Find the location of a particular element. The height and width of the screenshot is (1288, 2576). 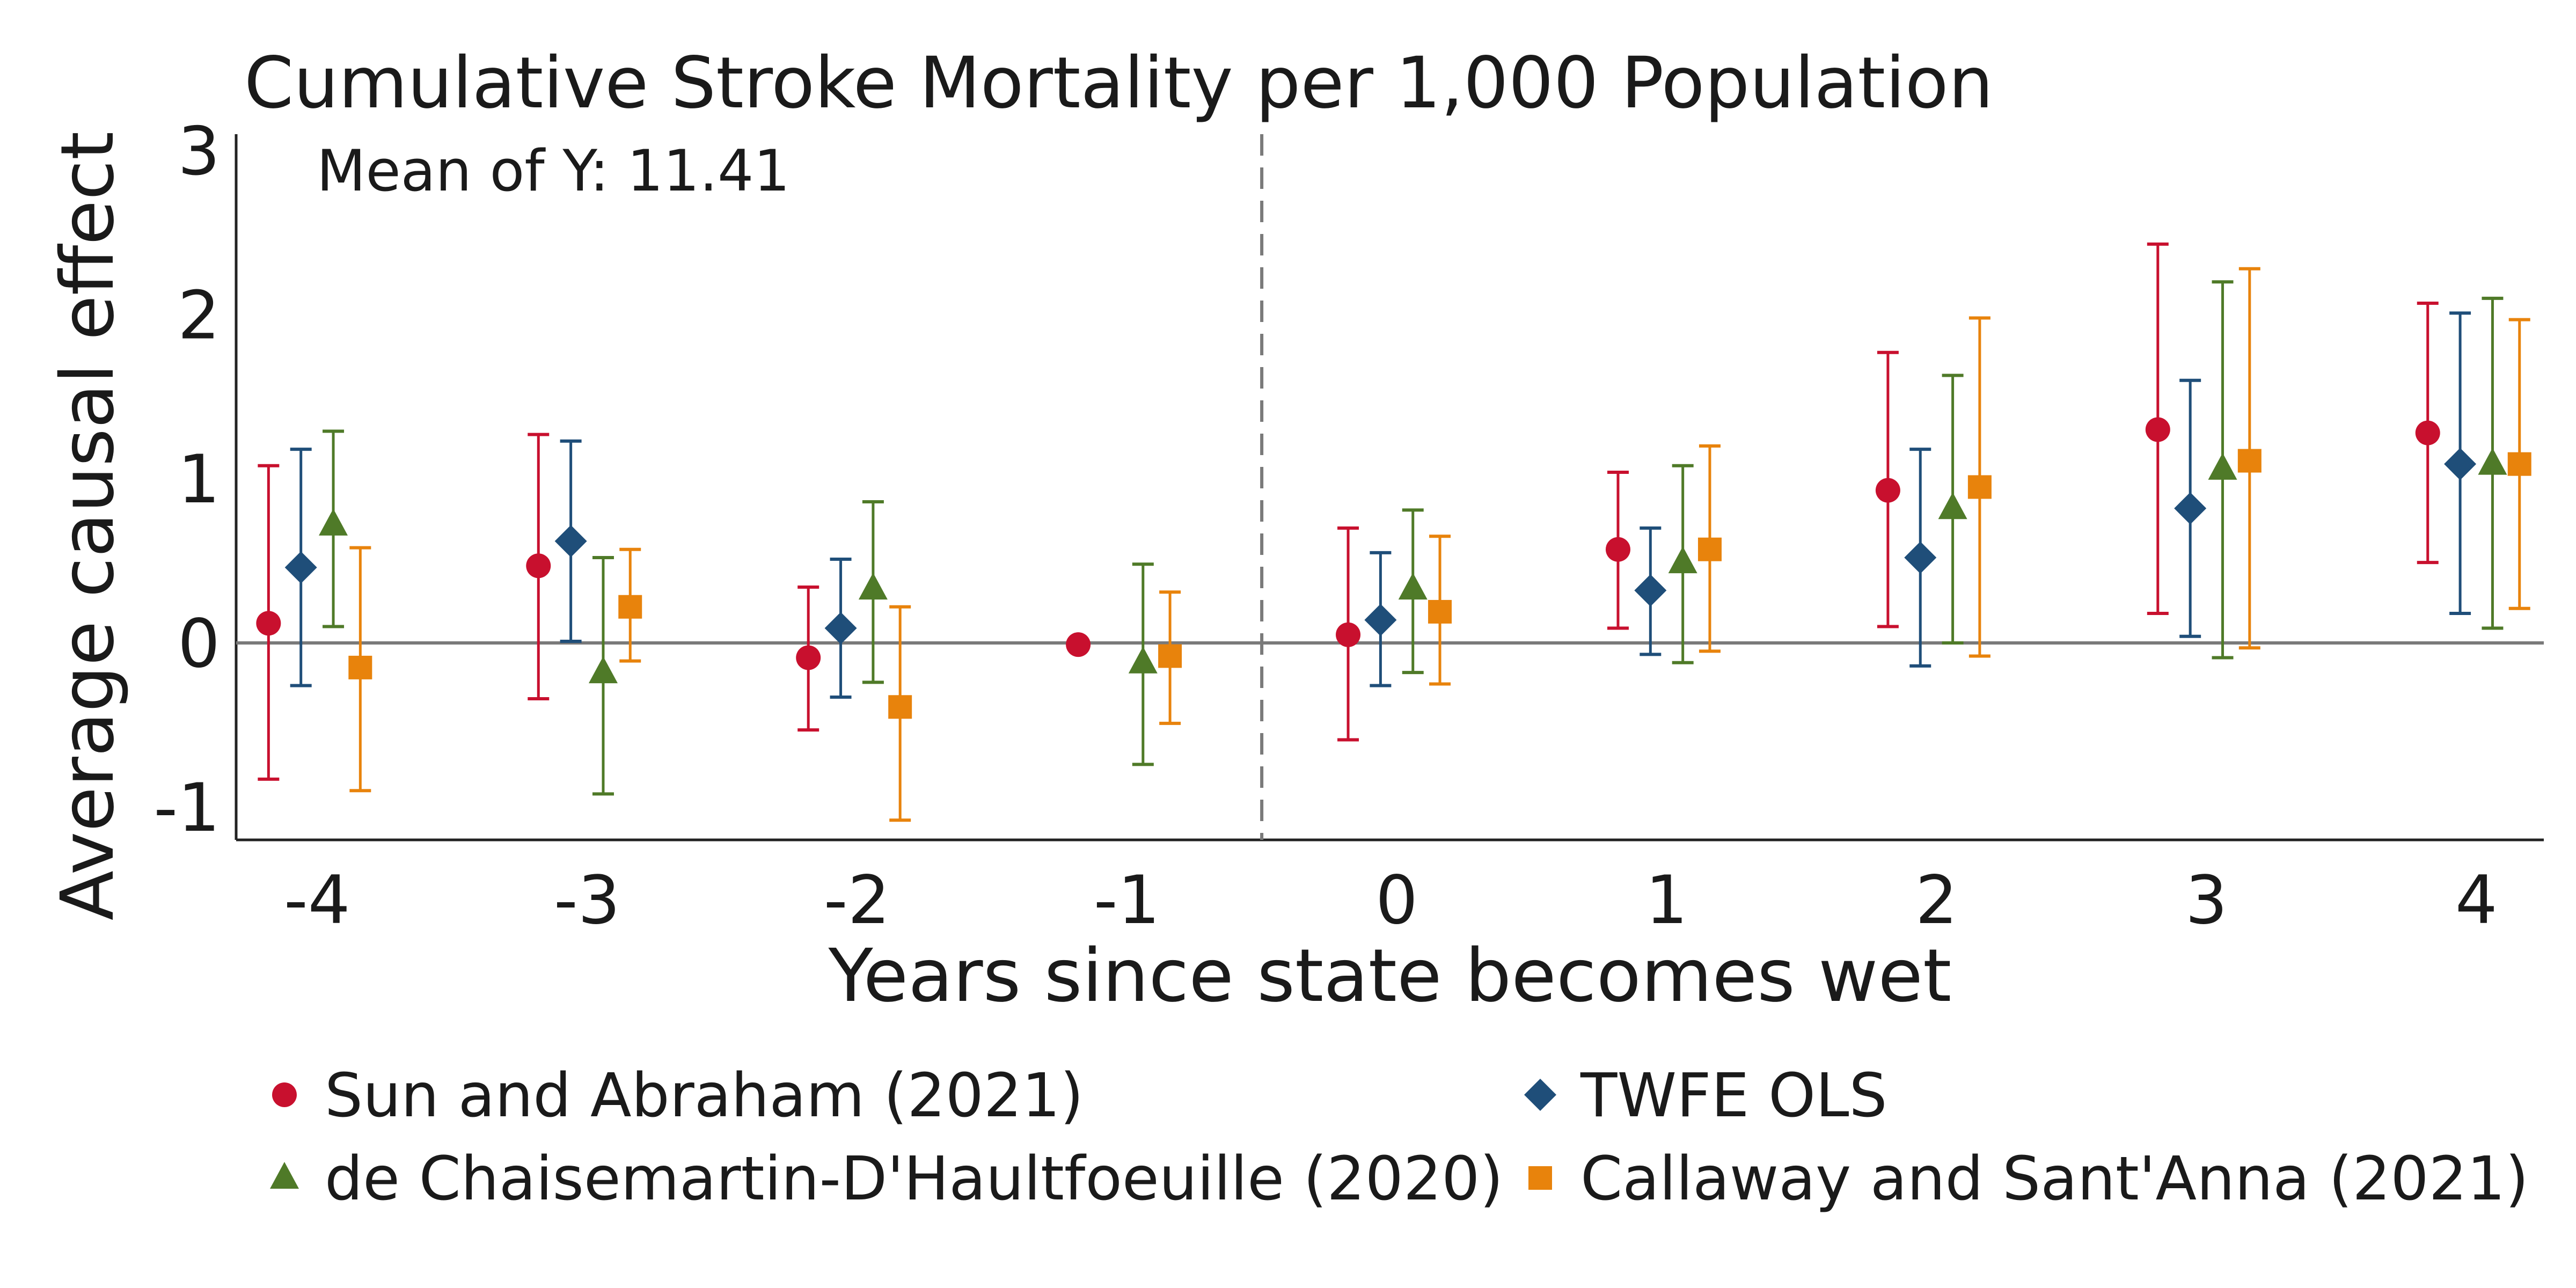

x-tick-label: 2 is located at coordinates (1936, 900).